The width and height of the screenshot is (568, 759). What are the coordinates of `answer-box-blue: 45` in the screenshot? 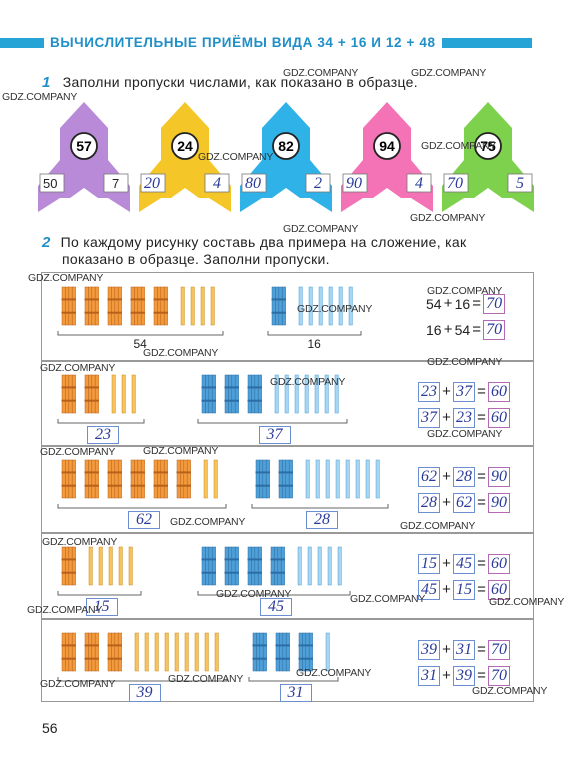 It's located at (276, 607).